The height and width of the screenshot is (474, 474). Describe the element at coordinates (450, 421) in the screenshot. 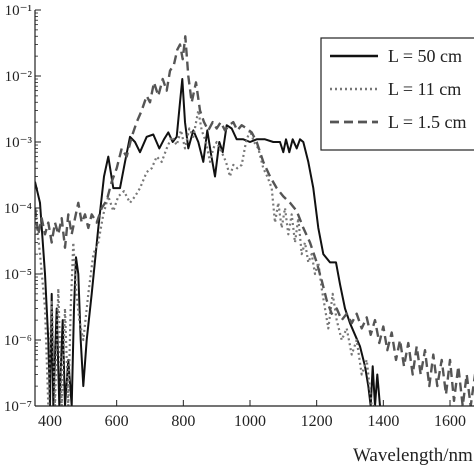

I see `x-tick-label: 1600` at that location.